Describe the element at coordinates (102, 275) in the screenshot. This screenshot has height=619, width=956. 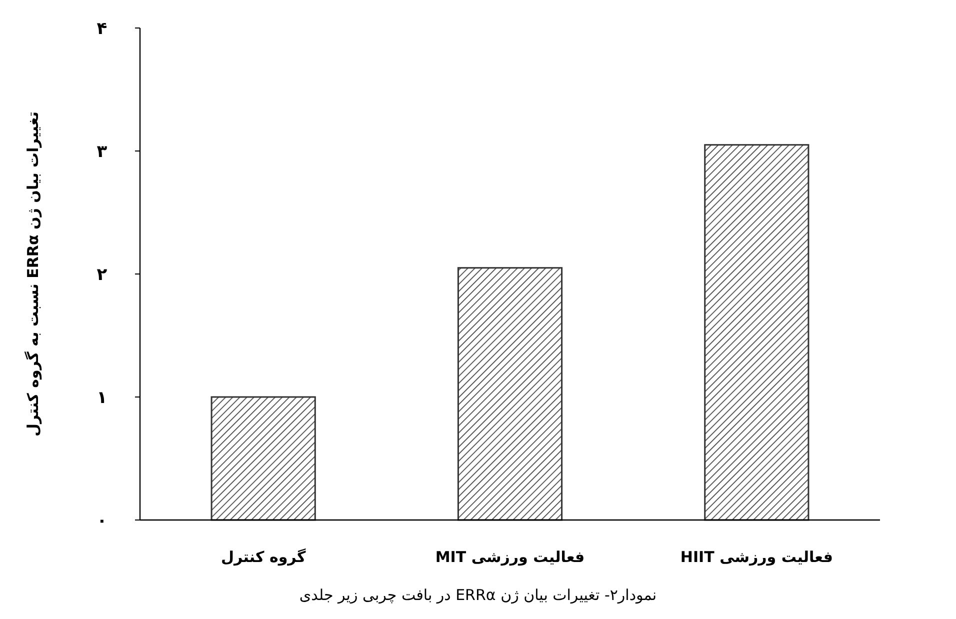
I see `y-tick-label: ۲` at that location.